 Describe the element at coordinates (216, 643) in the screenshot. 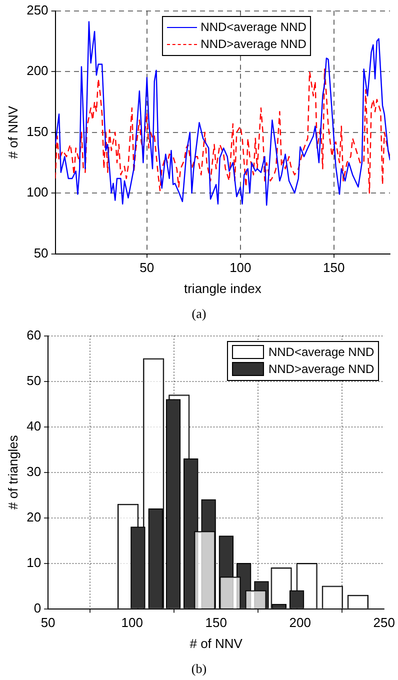

I see `x-axis-title: # of NNV` at that location.